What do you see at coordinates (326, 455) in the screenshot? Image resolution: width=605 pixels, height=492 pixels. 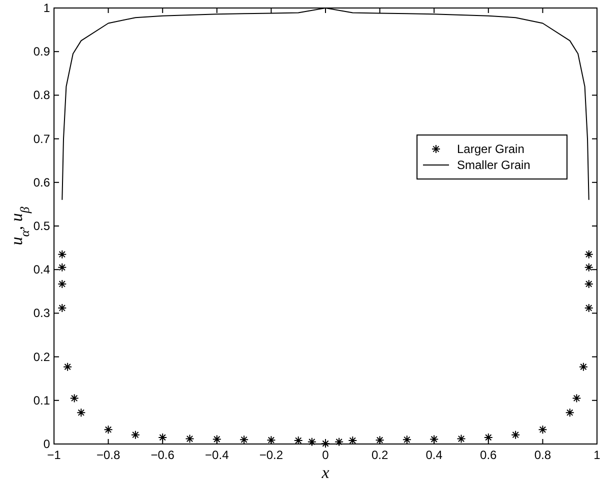 I see `x-tick-label: 0` at bounding box center [326, 455].